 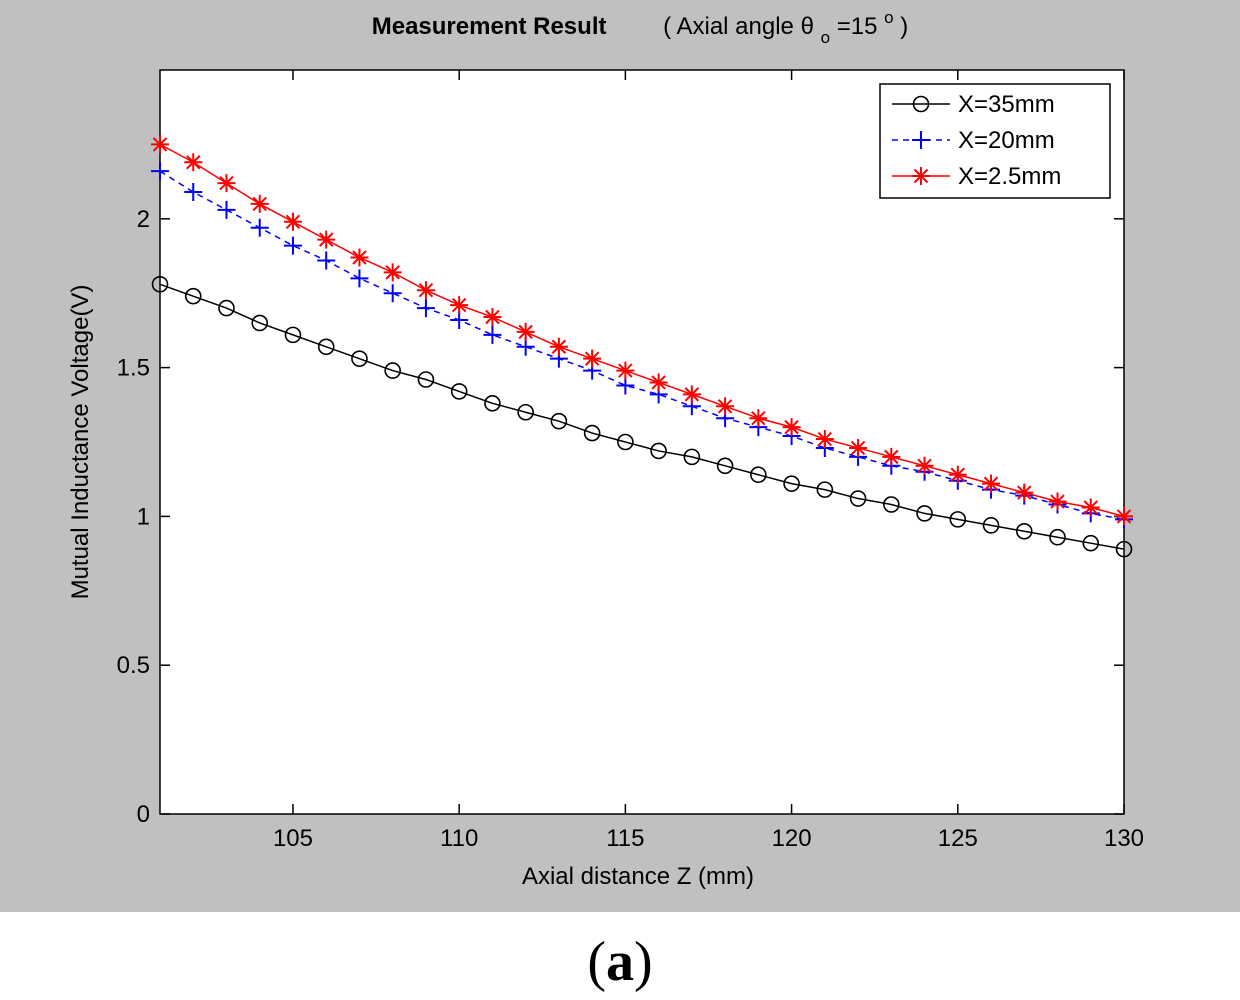 I want to click on chart-subtitle-subscript: o, so click(x=825, y=37).